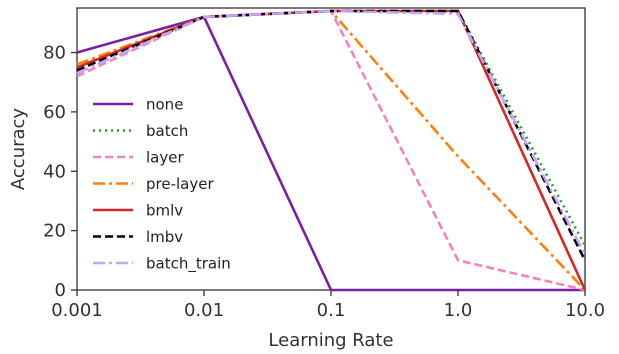  Describe the element at coordinates (458, 310) in the screenshot. I see `x-tick-label: 1.0` at that location.